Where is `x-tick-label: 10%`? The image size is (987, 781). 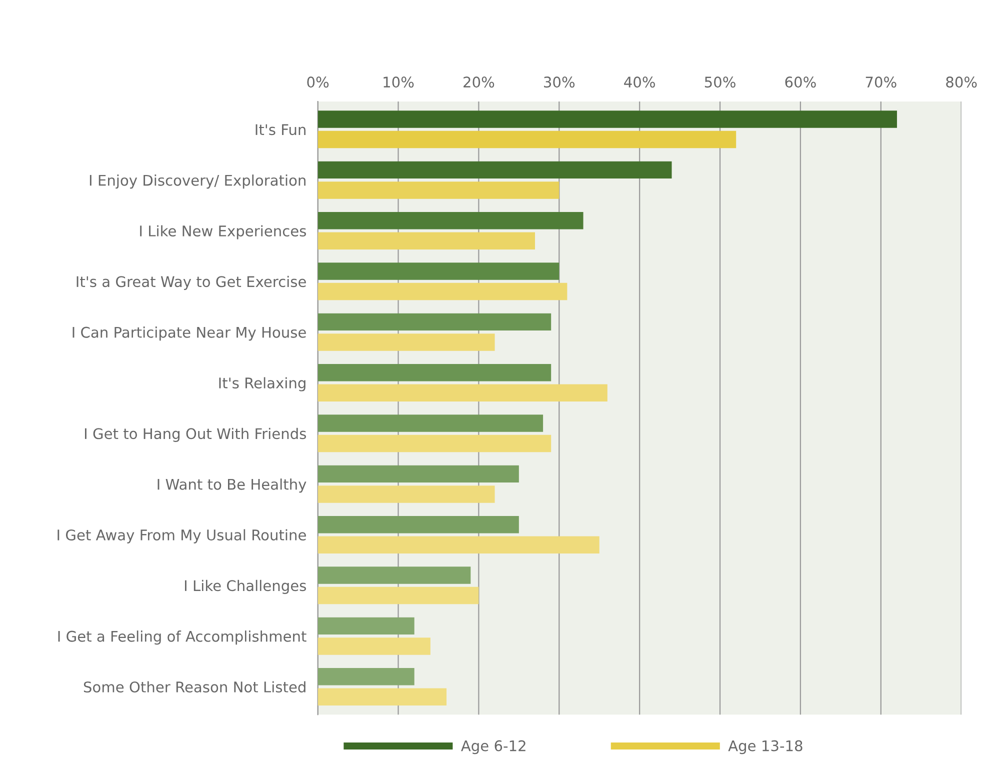 x-tick-label: 10% is located at coordinates (399, 82).